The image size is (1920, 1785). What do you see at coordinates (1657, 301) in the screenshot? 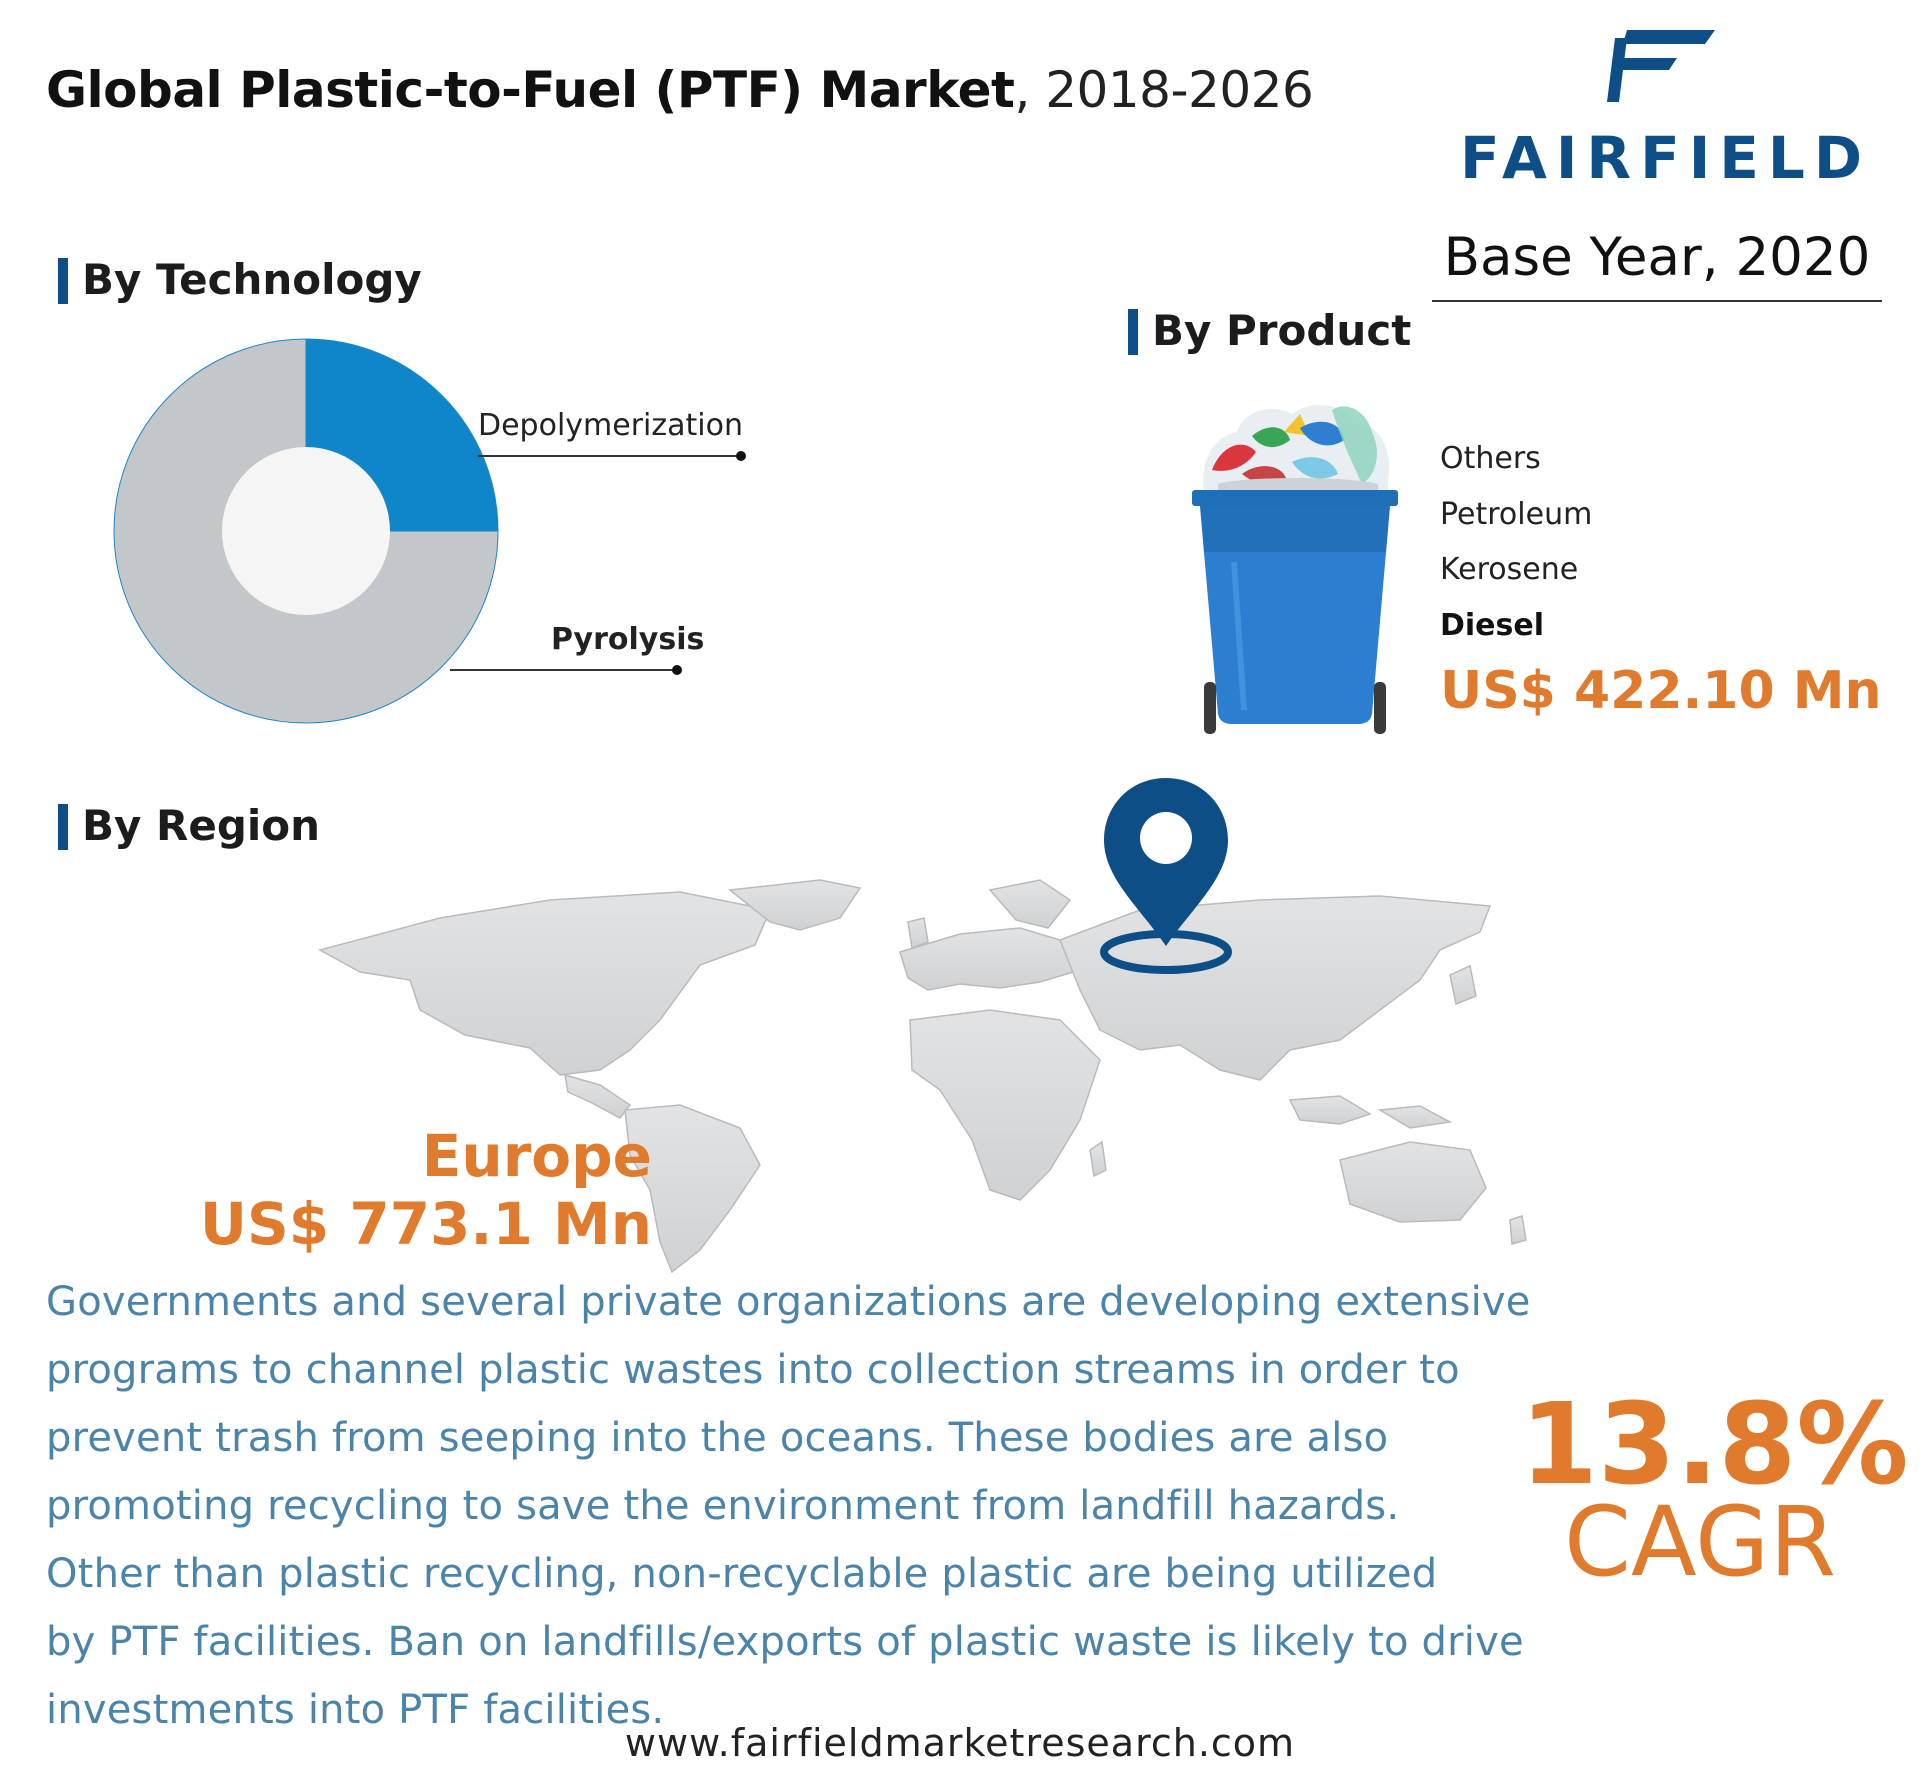
I see `base-year-divider` at bounding box center [1657, 301].